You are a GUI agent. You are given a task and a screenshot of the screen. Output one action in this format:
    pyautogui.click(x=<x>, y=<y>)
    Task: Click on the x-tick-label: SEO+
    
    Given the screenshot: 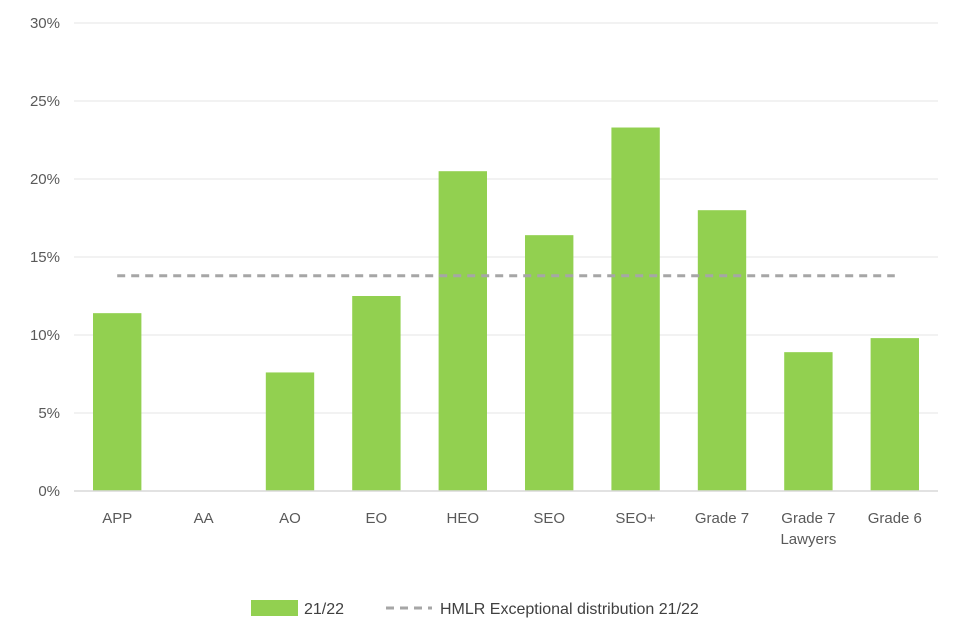 What is the action you would take?
    pyautogui.click(x=635, y=518)
    